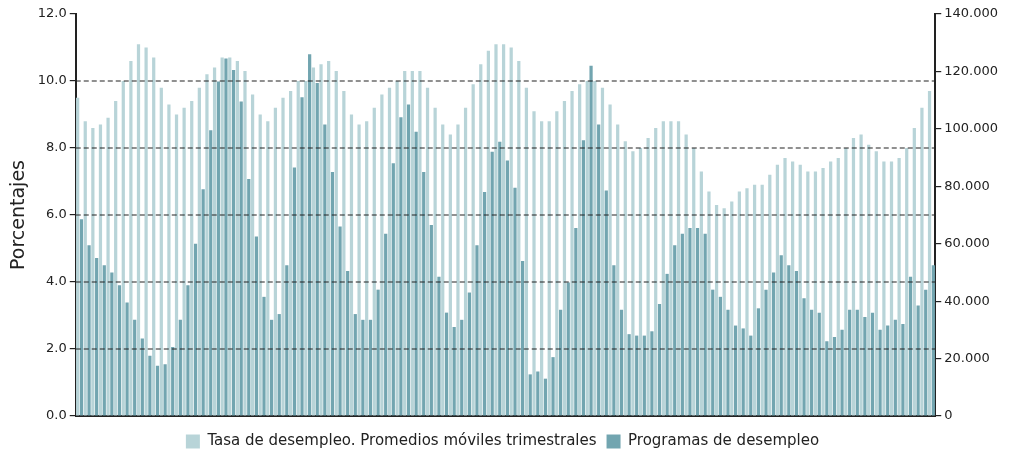 The width and height of the screenshot is (1011, 459). I want to click on y-tick-label: 12.0, so click(52, 13).